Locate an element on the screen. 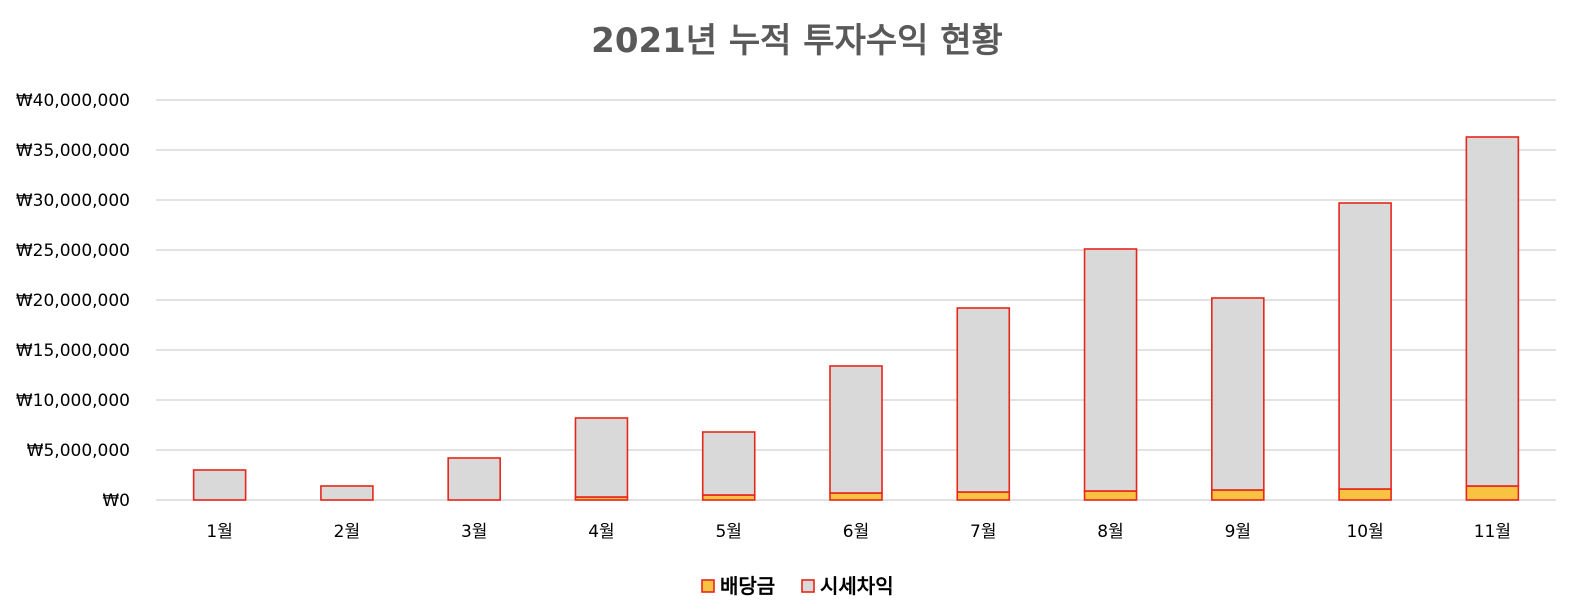  x-tick-label: 7월 is located at coordinates (983, 532).